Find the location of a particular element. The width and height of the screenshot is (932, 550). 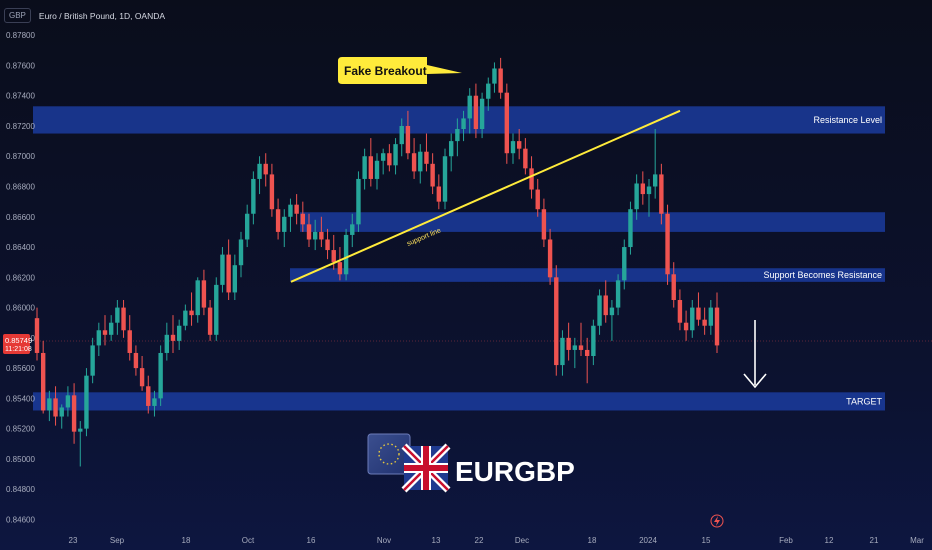

x-tick-label: Dec is located at coordinates (522, 540).